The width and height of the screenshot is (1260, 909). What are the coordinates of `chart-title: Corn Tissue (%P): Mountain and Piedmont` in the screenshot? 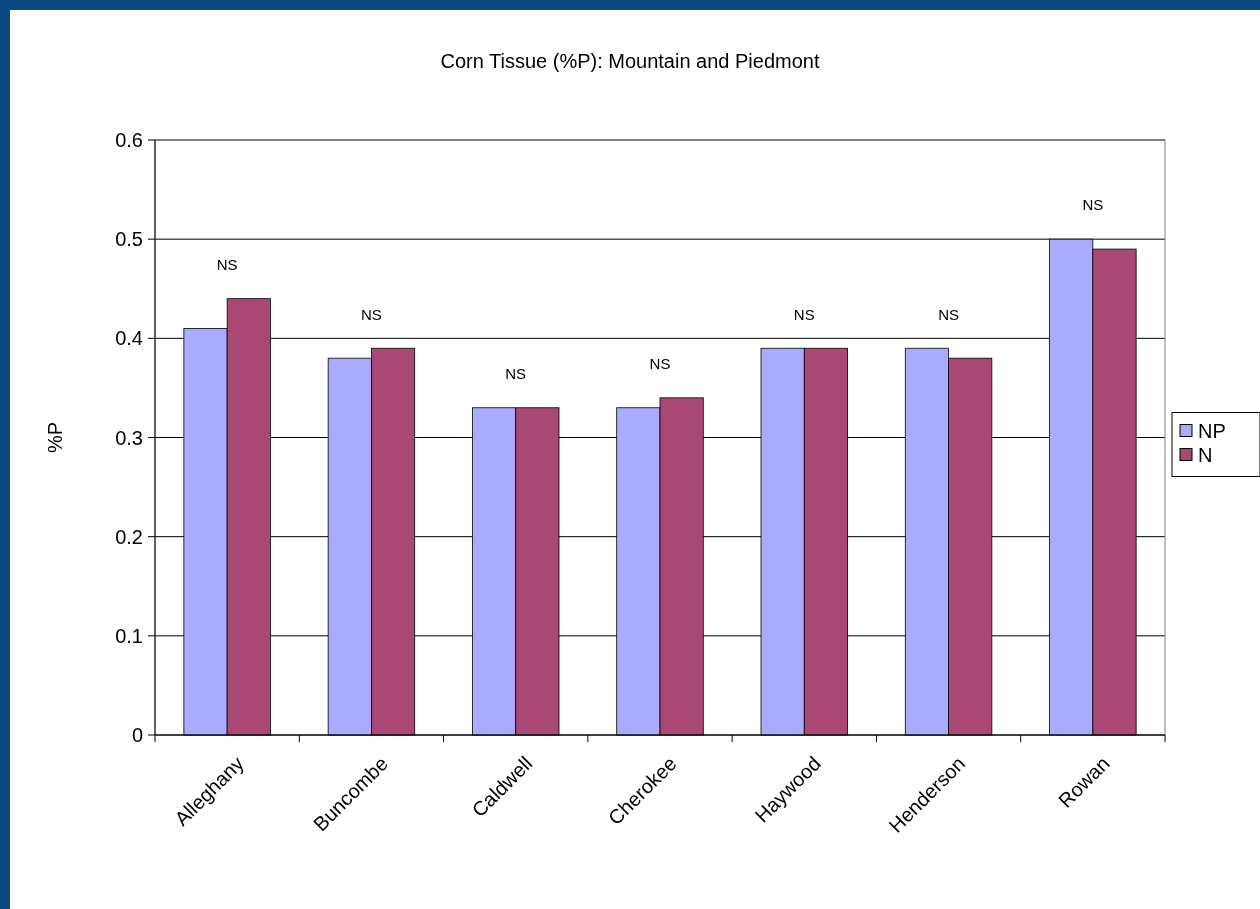 It's located at (630, 61).